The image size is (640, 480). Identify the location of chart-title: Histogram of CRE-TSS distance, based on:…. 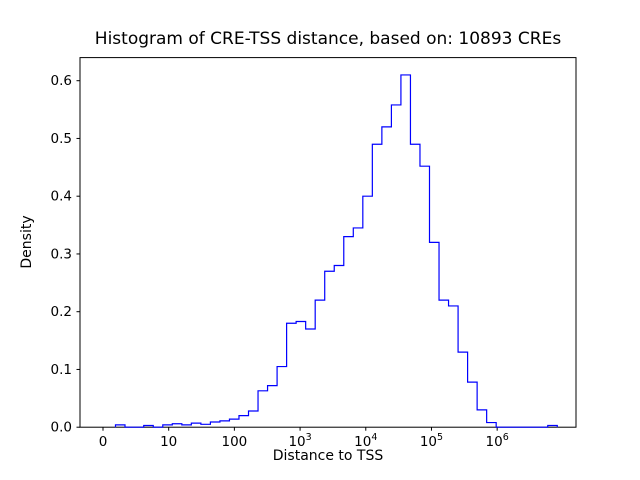
(328, 39).